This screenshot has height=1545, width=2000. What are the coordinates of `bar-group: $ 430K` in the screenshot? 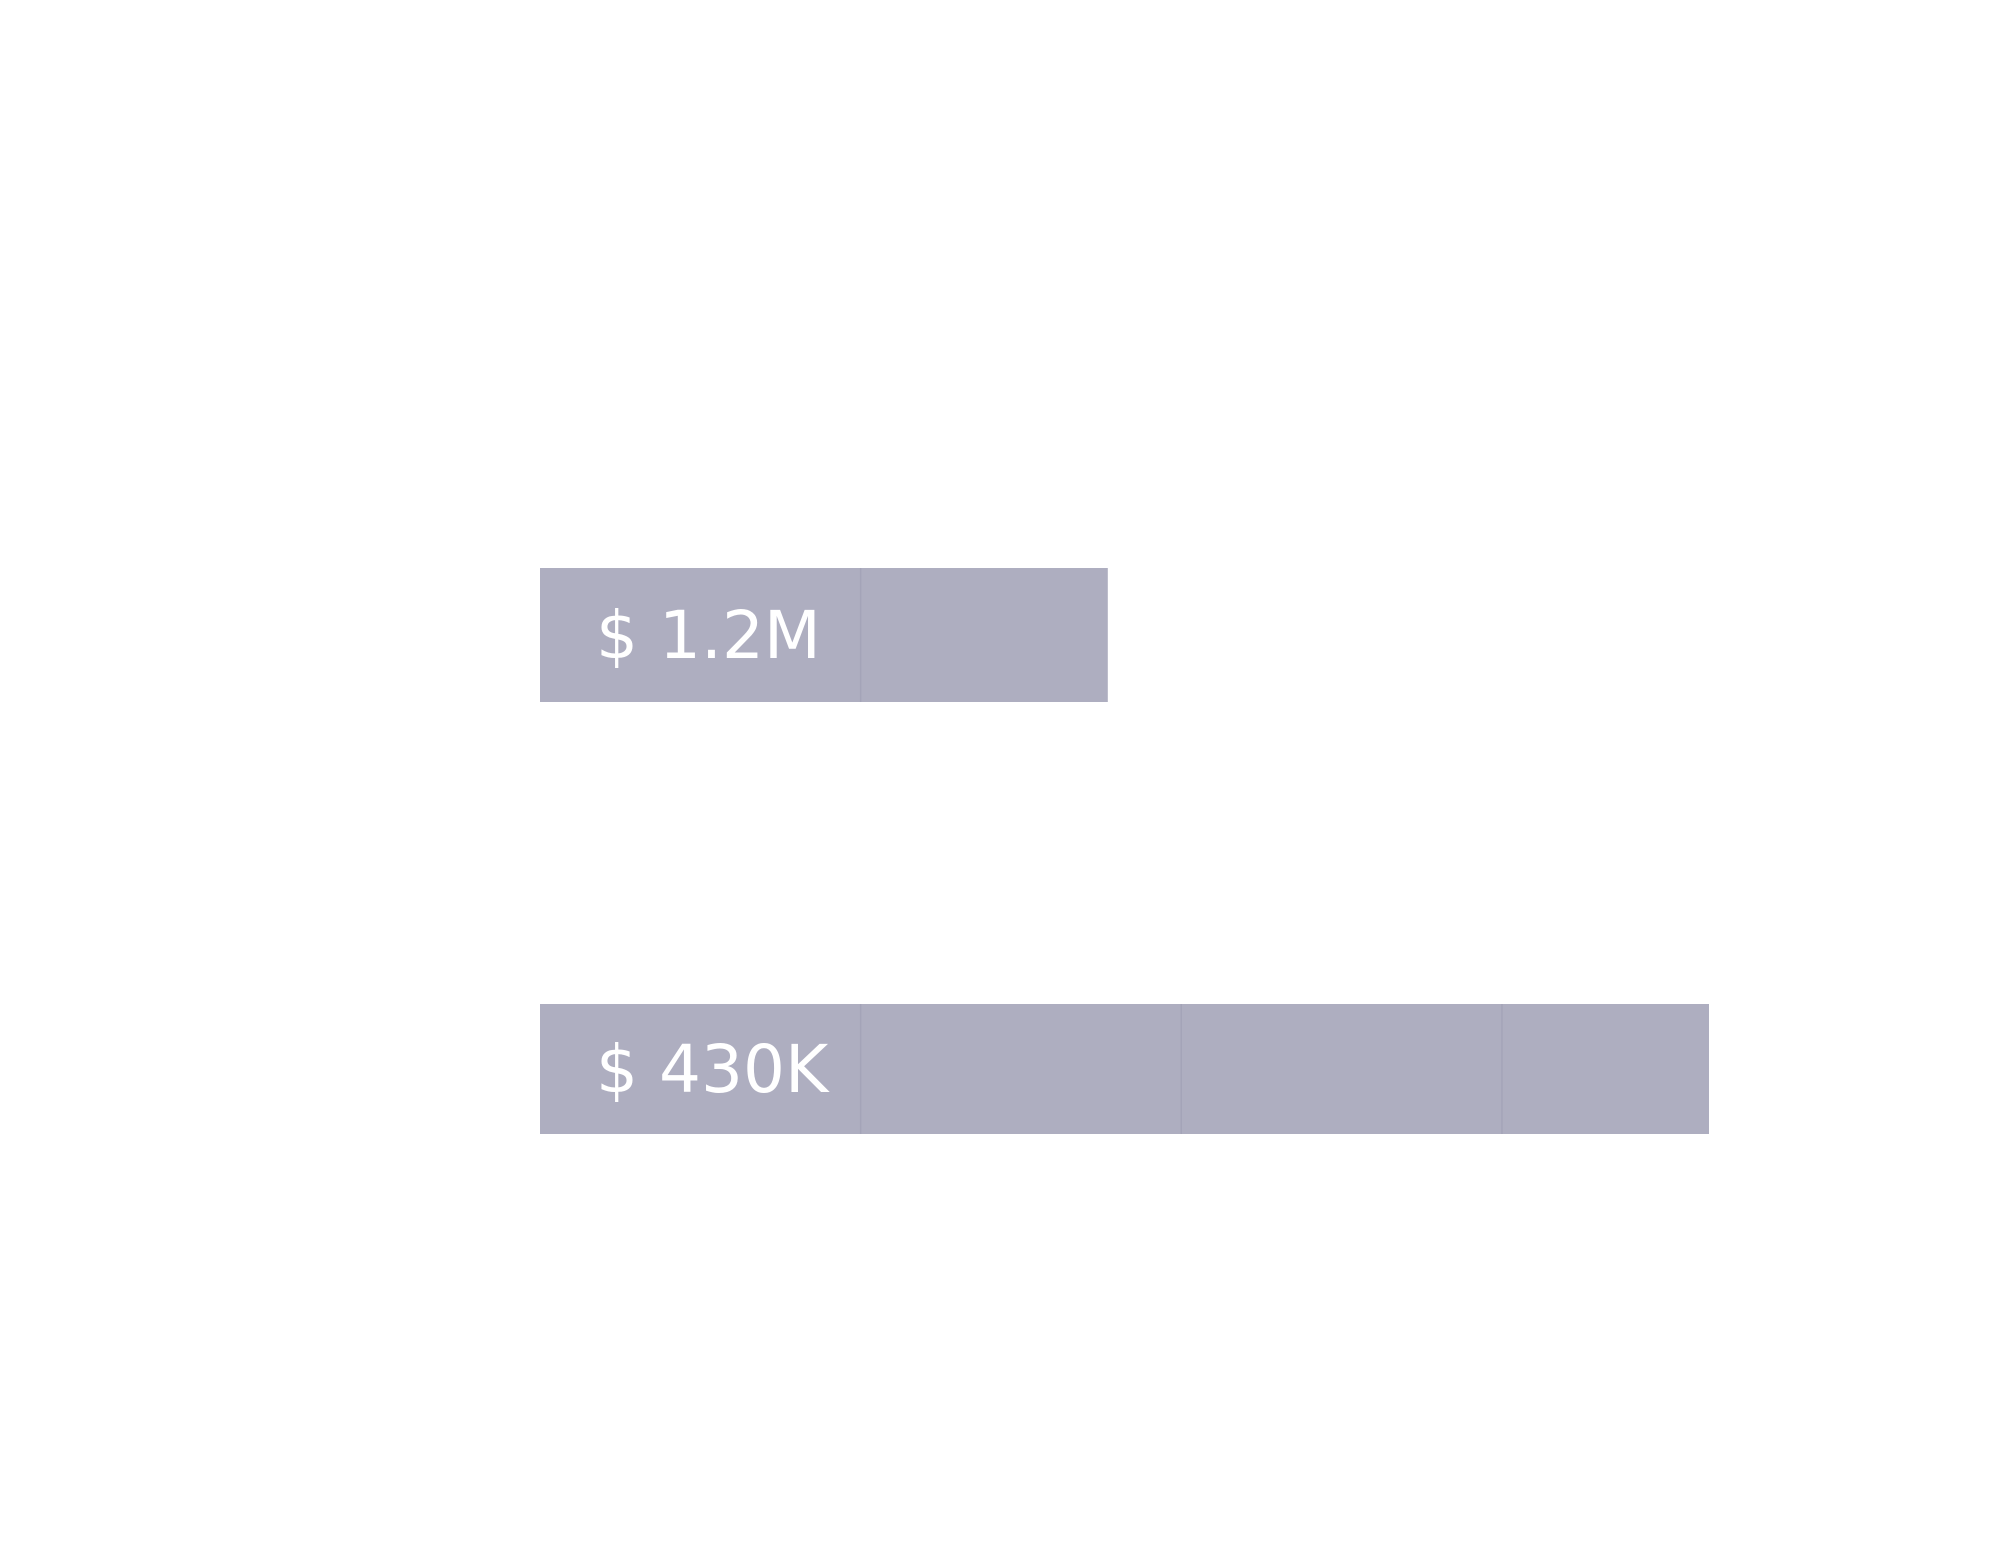 It's located at (1124, 1069).